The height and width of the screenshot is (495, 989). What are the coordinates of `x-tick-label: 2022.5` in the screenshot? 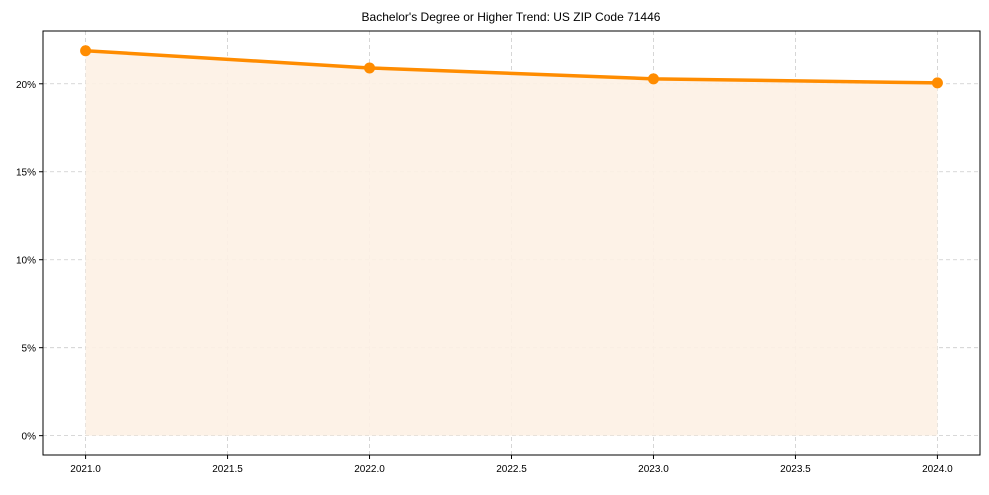 It's located at (511, 469).